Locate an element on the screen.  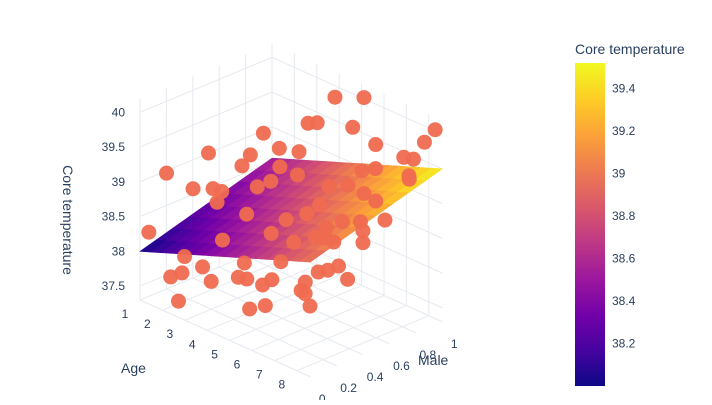
colorbar-tick-label: 38.2 is located at coordinates (624, 344).